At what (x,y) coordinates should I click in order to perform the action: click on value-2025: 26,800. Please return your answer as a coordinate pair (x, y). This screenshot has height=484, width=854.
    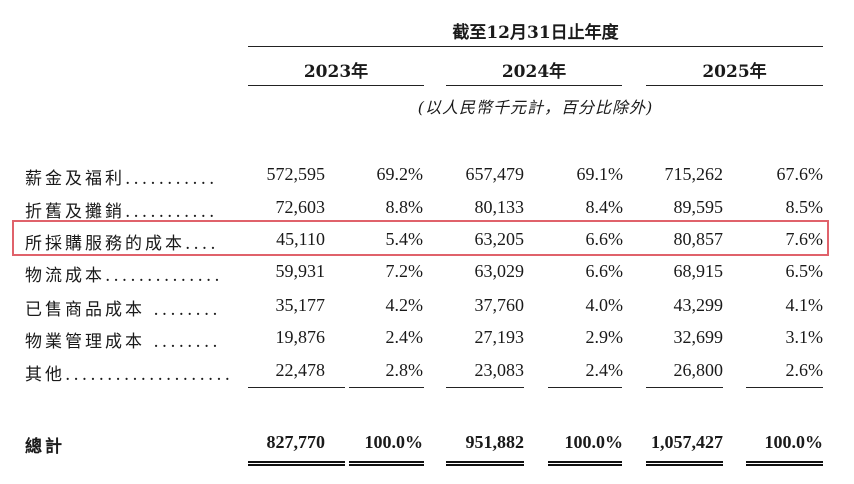
    Looking at the image, I should click on (698, 370).